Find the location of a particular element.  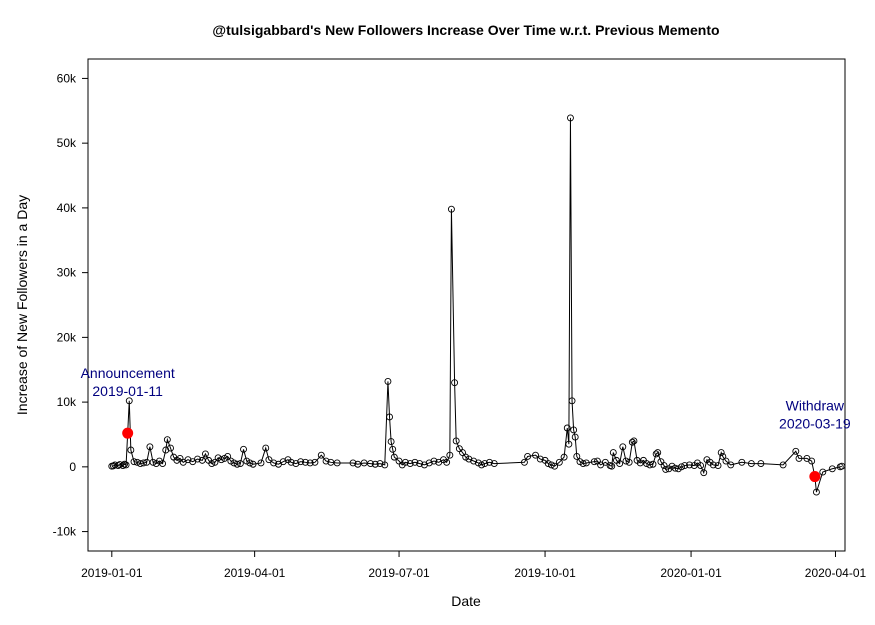

y-tick-label: 30k is located at coordinates (67, 273).